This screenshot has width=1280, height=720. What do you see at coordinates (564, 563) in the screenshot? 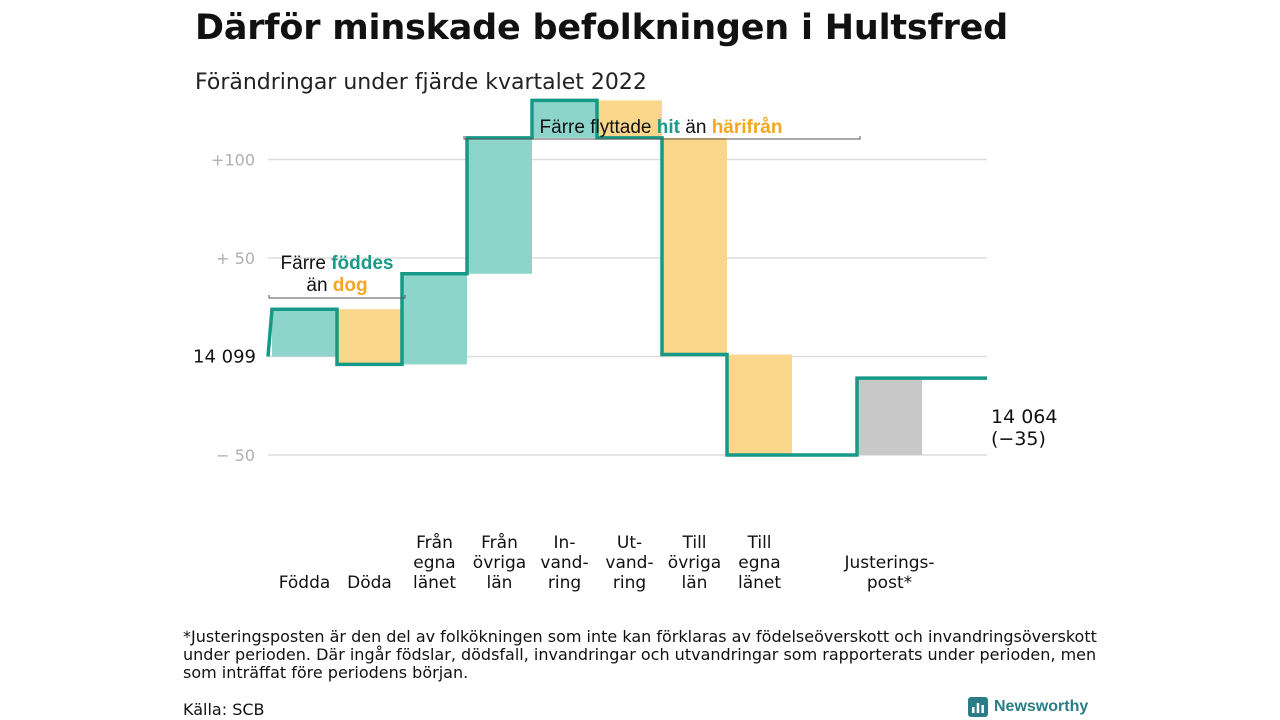
I see `category-label: In-vand-ring` at bounding box center [564, 563].